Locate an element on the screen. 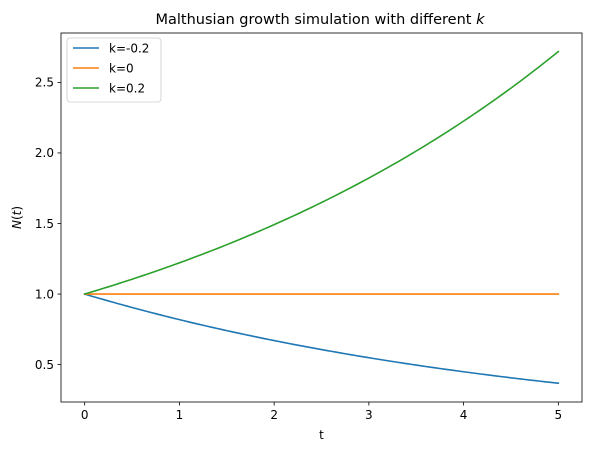  x-tick-label: 4 is located at coordinates (464, 415).